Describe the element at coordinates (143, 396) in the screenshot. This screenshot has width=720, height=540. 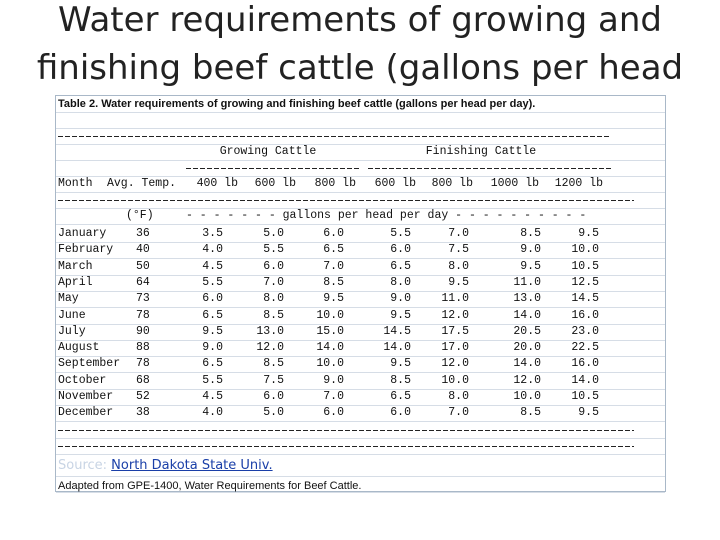
I see `temp-cell: 52` at that location.